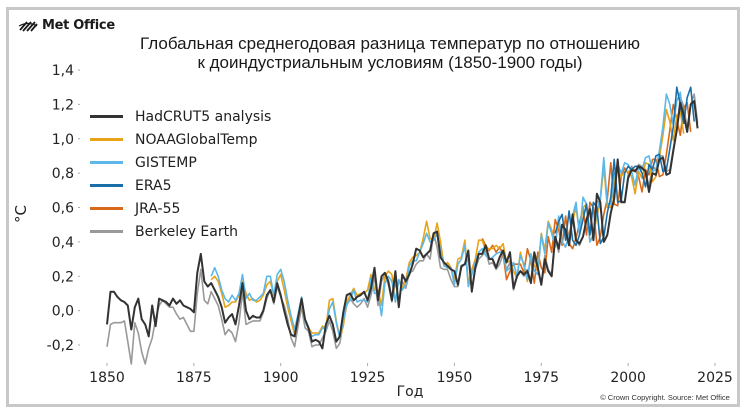 The height and width of the screenshot is (416, 754). What do you see at coordinates (411, 374) in the screenshot?
I see `x-axis: 1850 1875 1900 1925 1950 1975 2000 2025` at bounding box center [411, 374].